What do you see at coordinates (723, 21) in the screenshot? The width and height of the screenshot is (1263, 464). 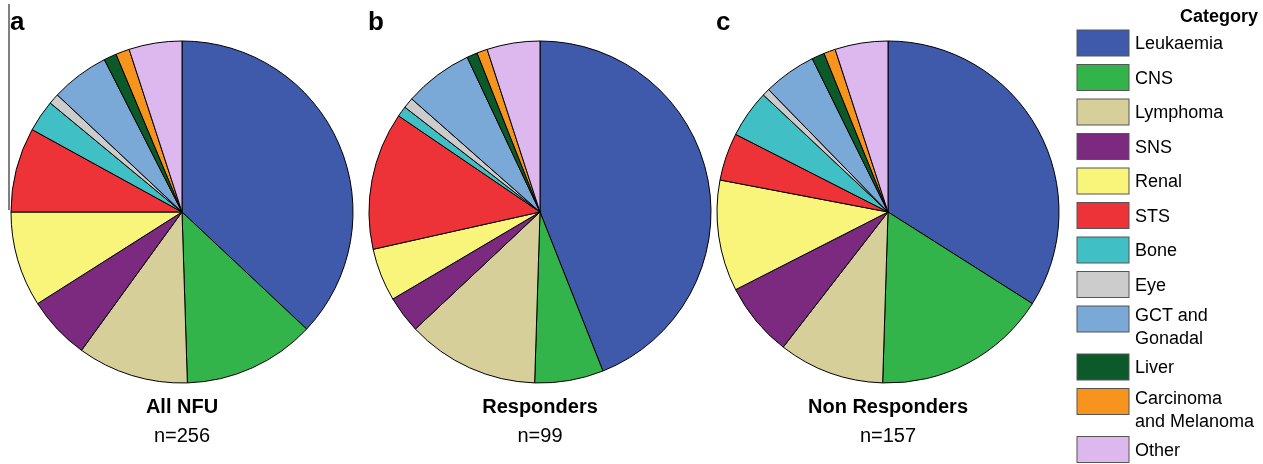 I see `text: c` at bounding box center [723, 21].